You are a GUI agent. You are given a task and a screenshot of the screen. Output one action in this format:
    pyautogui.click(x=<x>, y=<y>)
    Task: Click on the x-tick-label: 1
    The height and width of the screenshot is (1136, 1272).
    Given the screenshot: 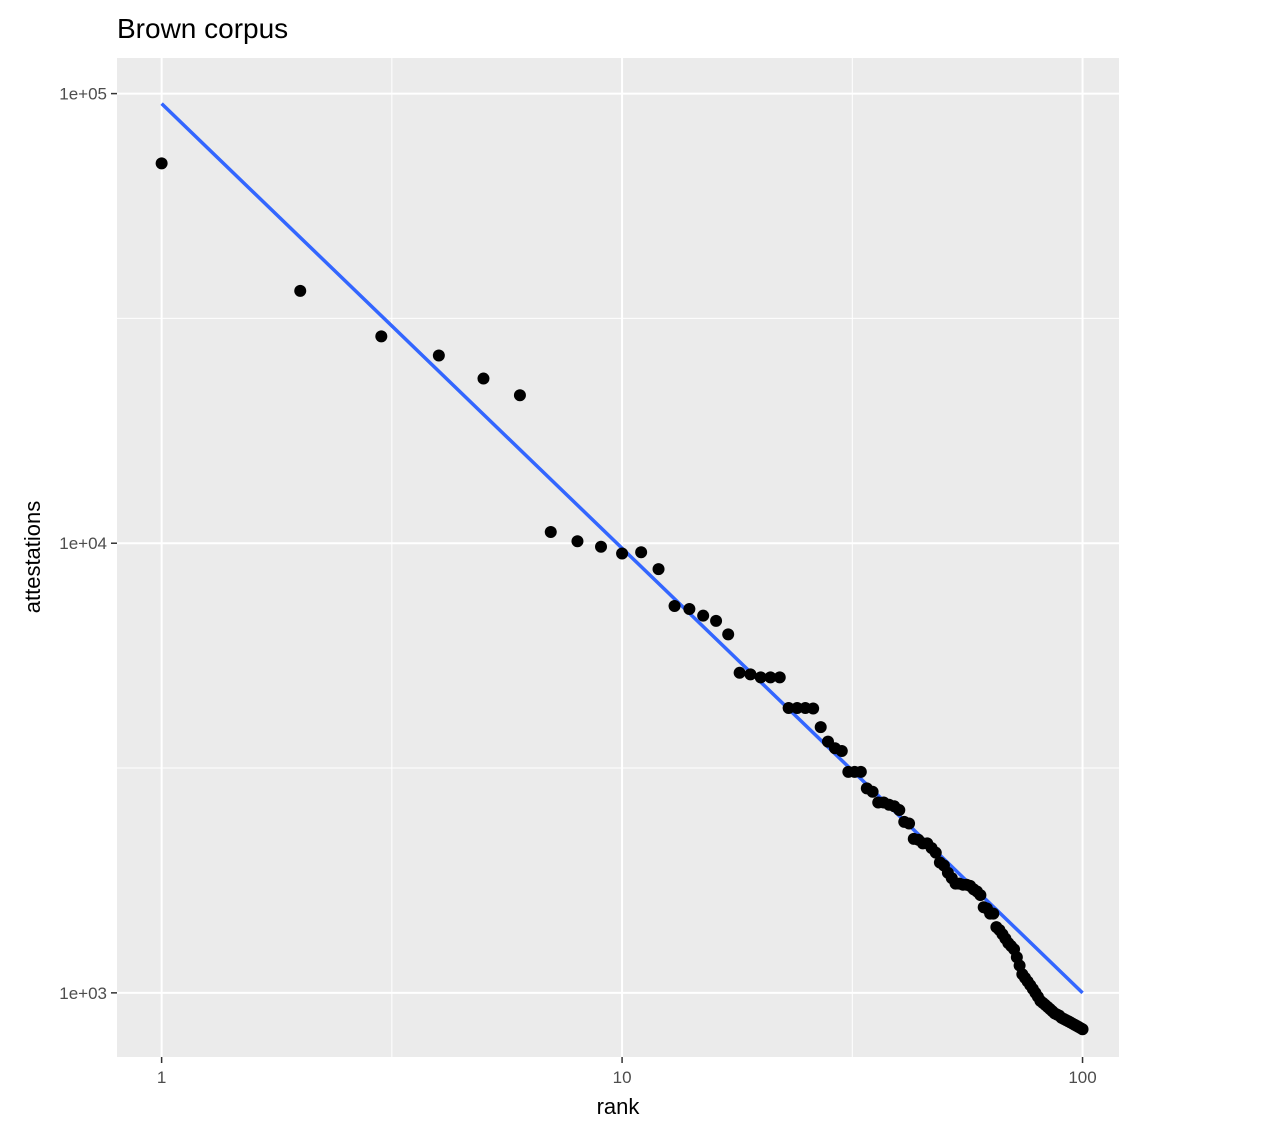 What is the action you would take?
    pyautogui.click(x=161, y=1077)
    